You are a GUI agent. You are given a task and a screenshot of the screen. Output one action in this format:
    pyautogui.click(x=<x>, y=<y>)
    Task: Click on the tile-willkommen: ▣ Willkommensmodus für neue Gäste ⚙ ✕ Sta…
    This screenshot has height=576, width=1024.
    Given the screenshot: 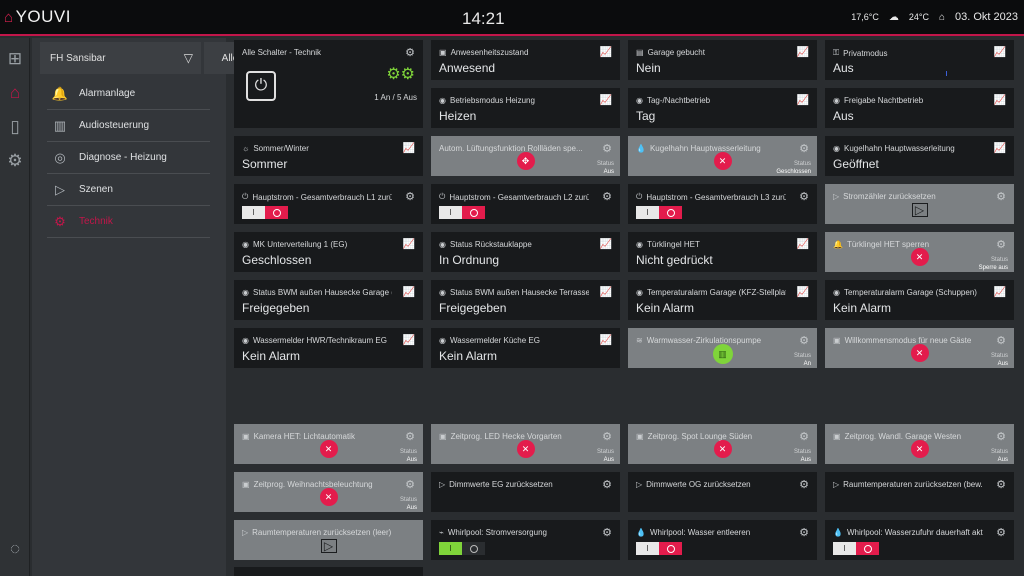 What is the action you would take?
    pyautogui.click(x=919, y=348)
    